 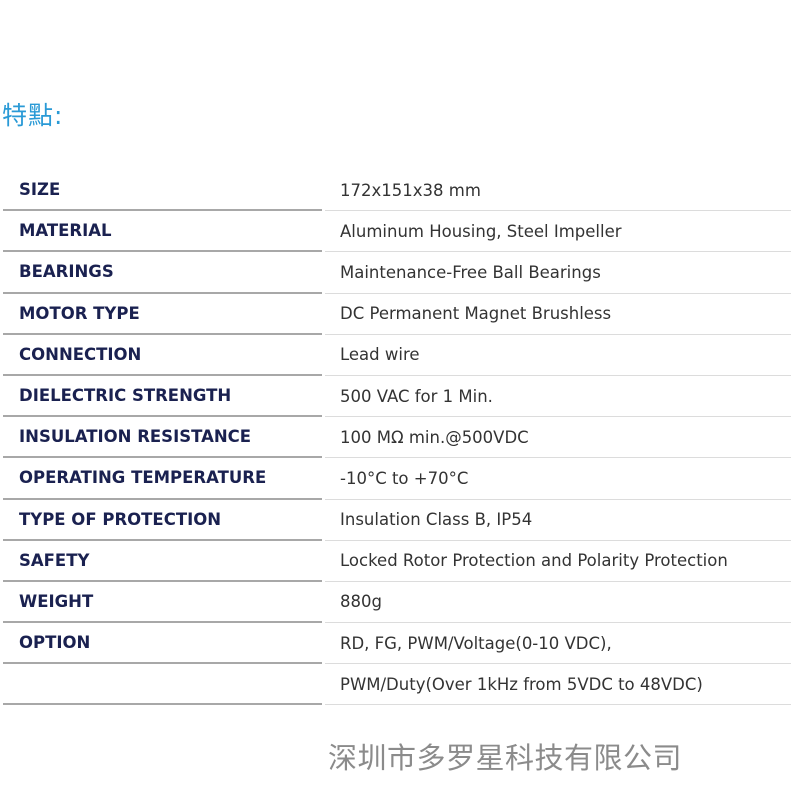 I want to click on spec-label: TYPE OF PROTECTION, so click(x=162, y=520).